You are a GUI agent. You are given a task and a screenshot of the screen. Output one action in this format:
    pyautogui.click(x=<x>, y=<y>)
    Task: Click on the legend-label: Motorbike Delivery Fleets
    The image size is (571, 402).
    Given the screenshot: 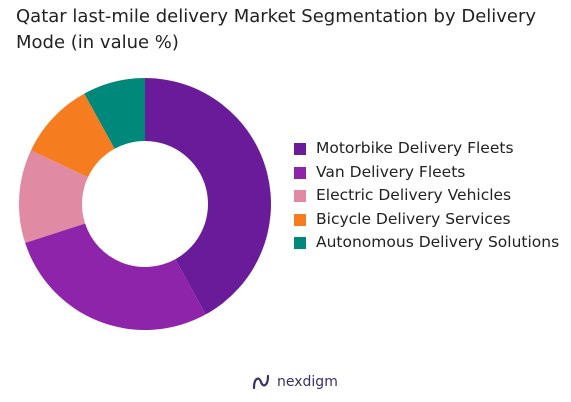 What is the action you would take?
    pyautogui.click(x=415, y=148)
    